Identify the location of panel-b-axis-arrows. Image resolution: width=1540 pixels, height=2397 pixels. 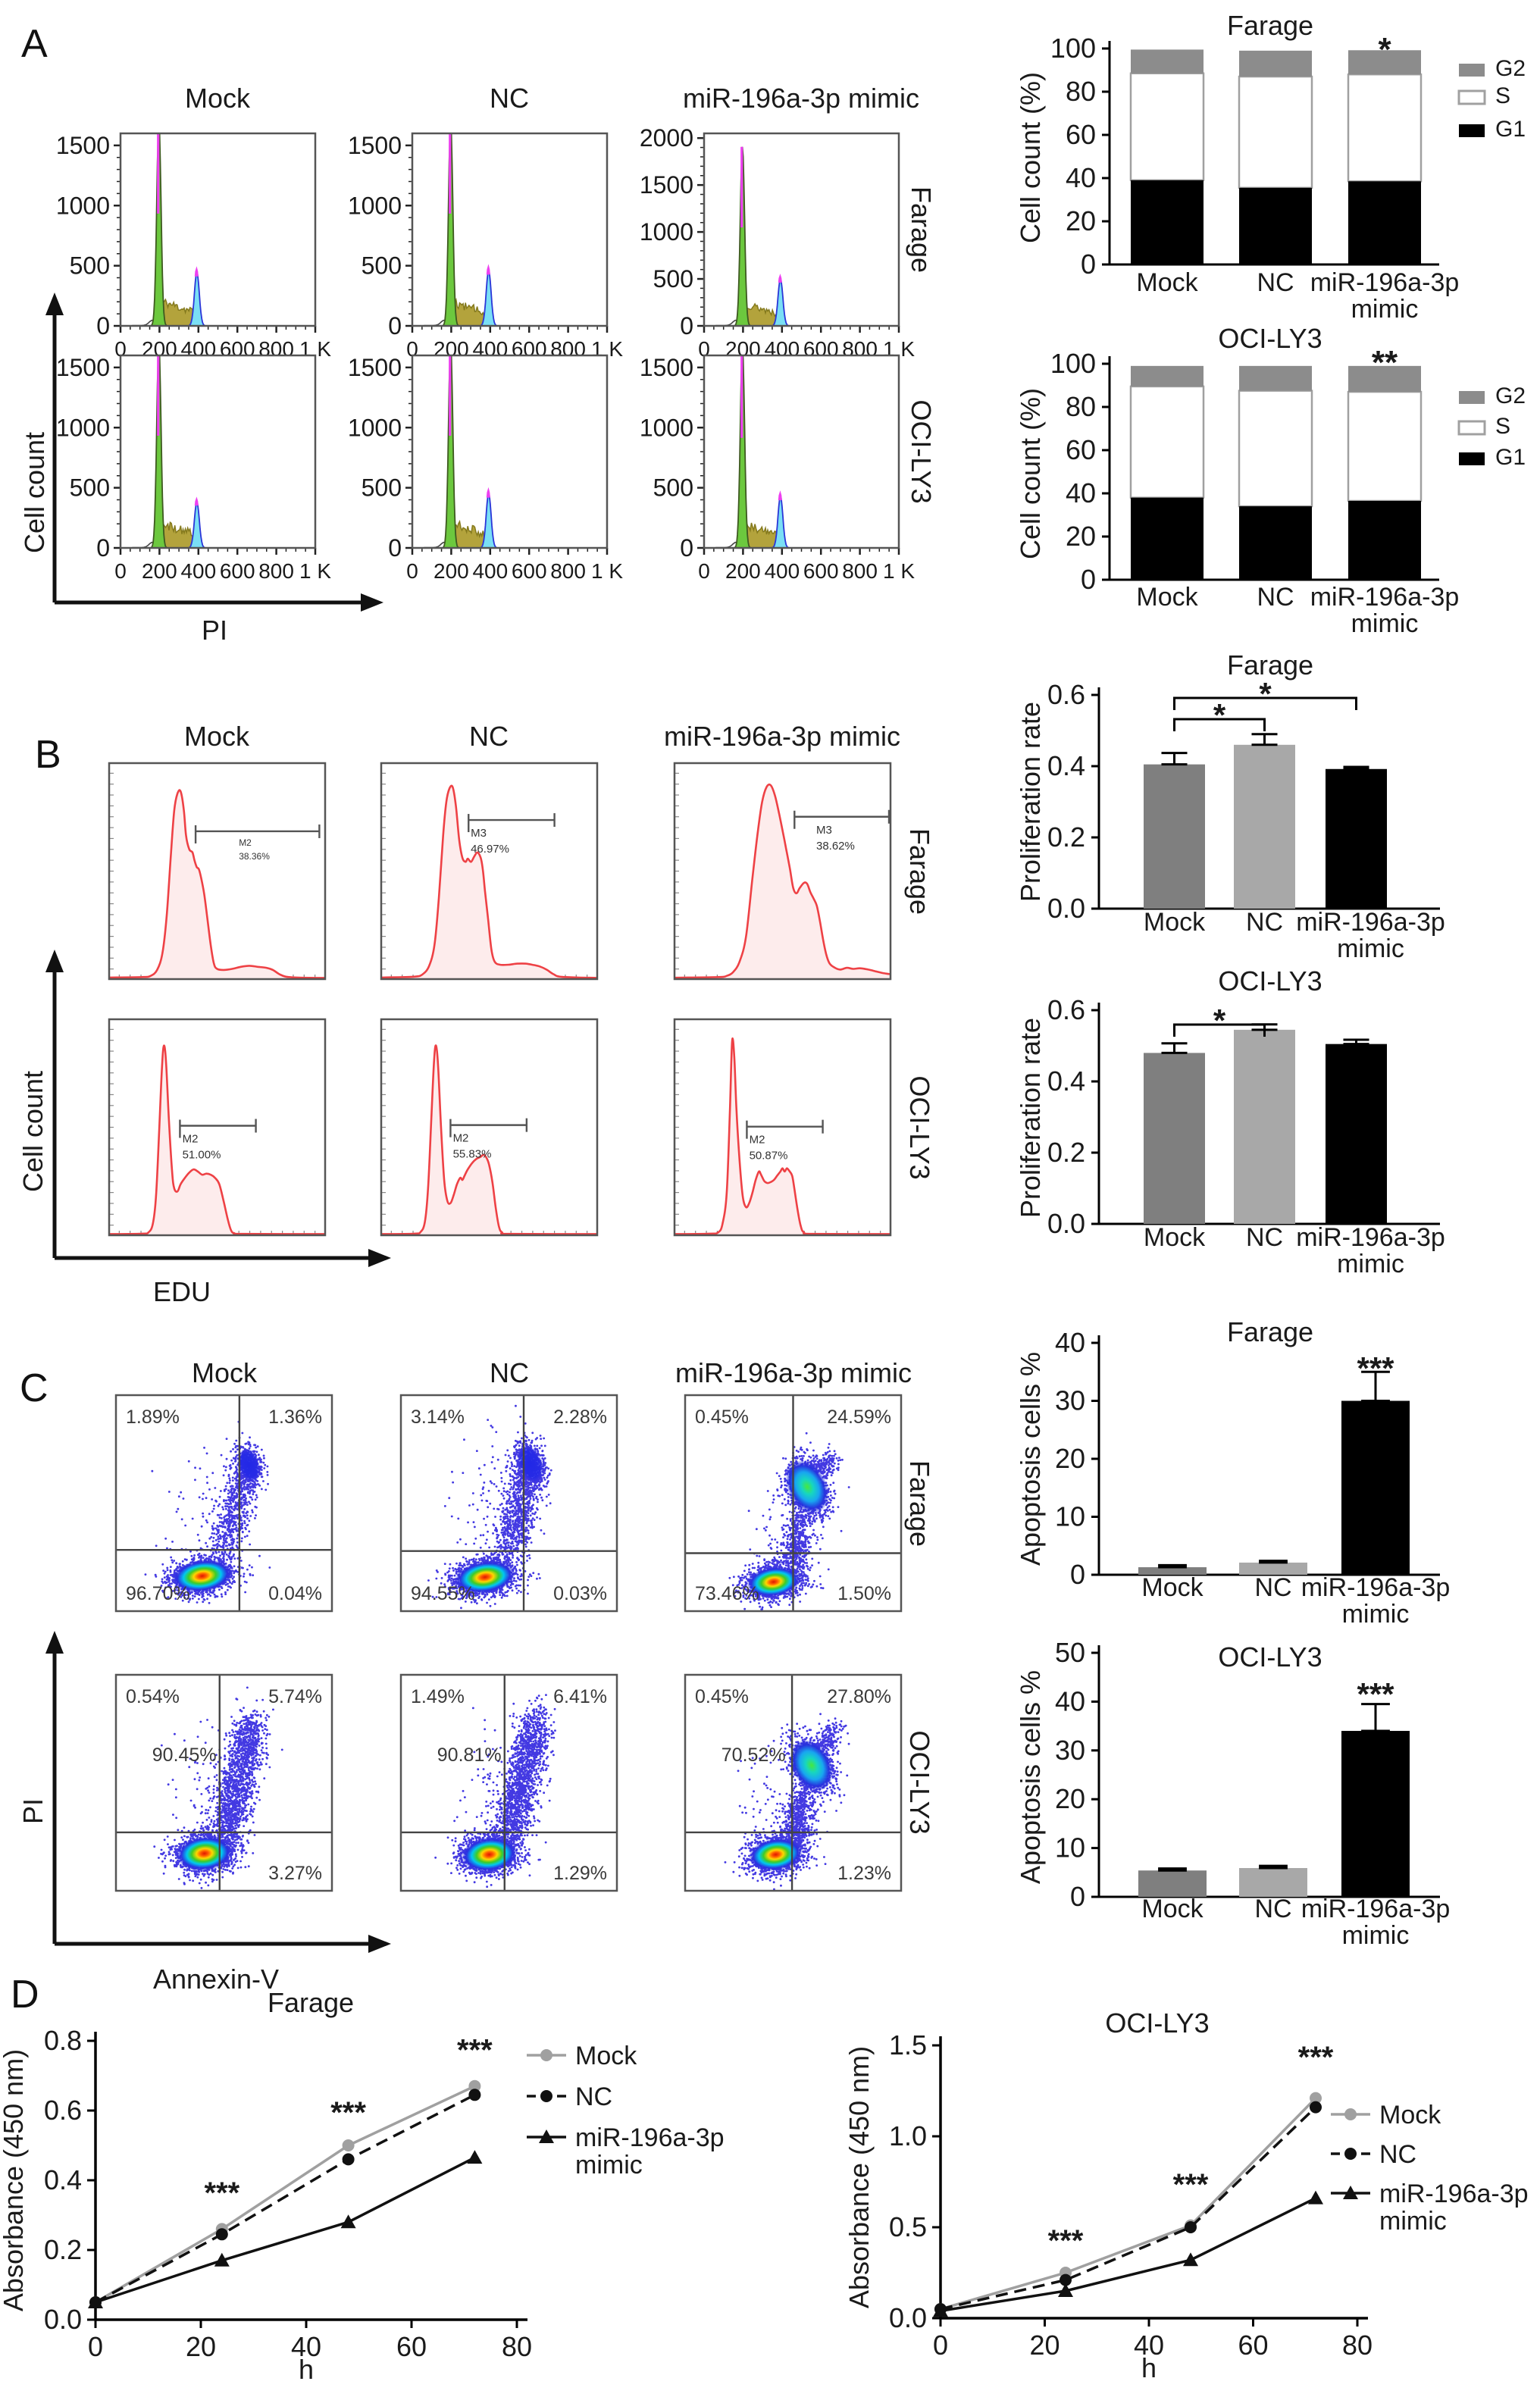
(218, 1108).